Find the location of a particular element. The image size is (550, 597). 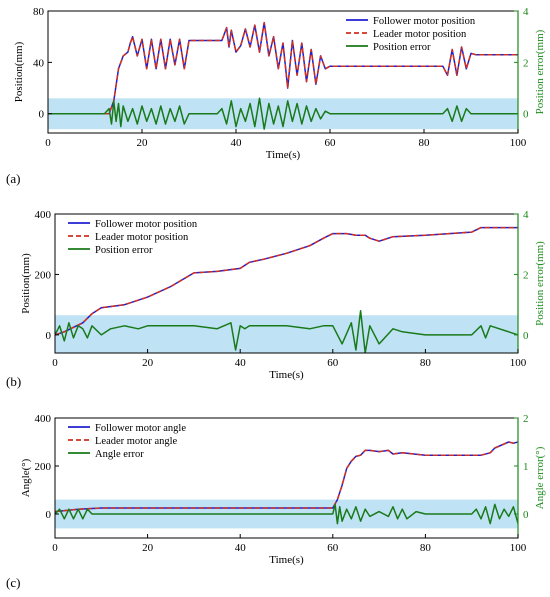

legend-label: Leader motor angle is located at coordinates (136, 441).